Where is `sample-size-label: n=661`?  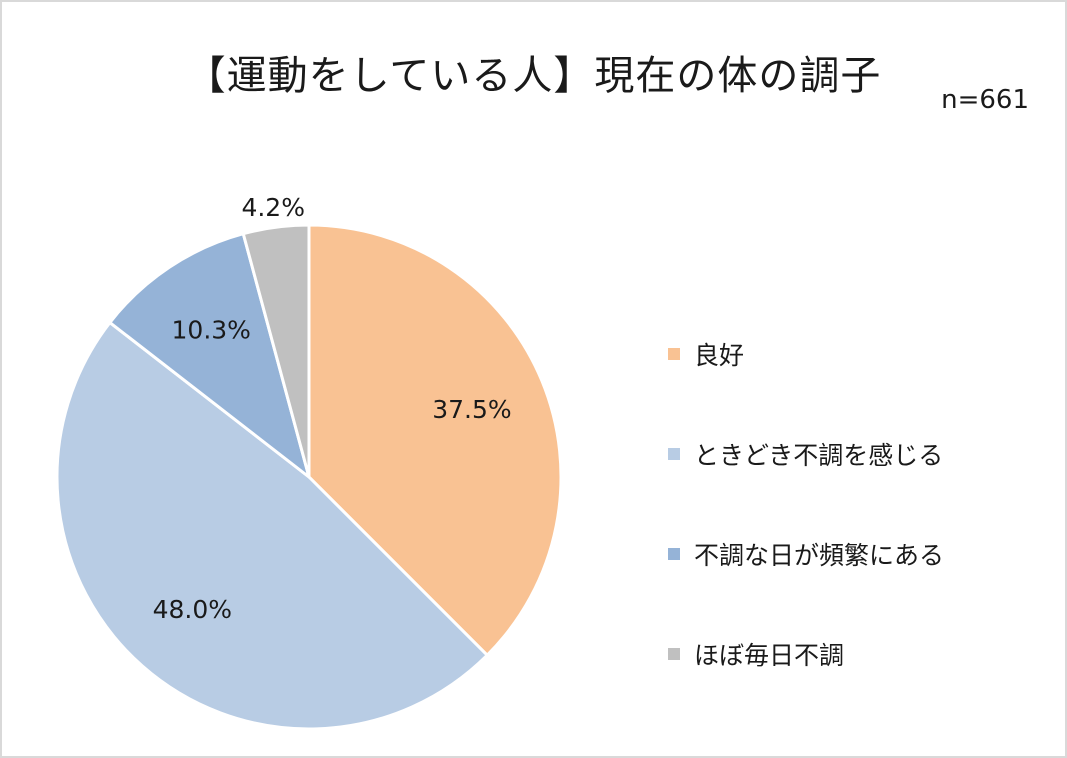
sample-size-label: n=661 is located at coordinates (985, 100).